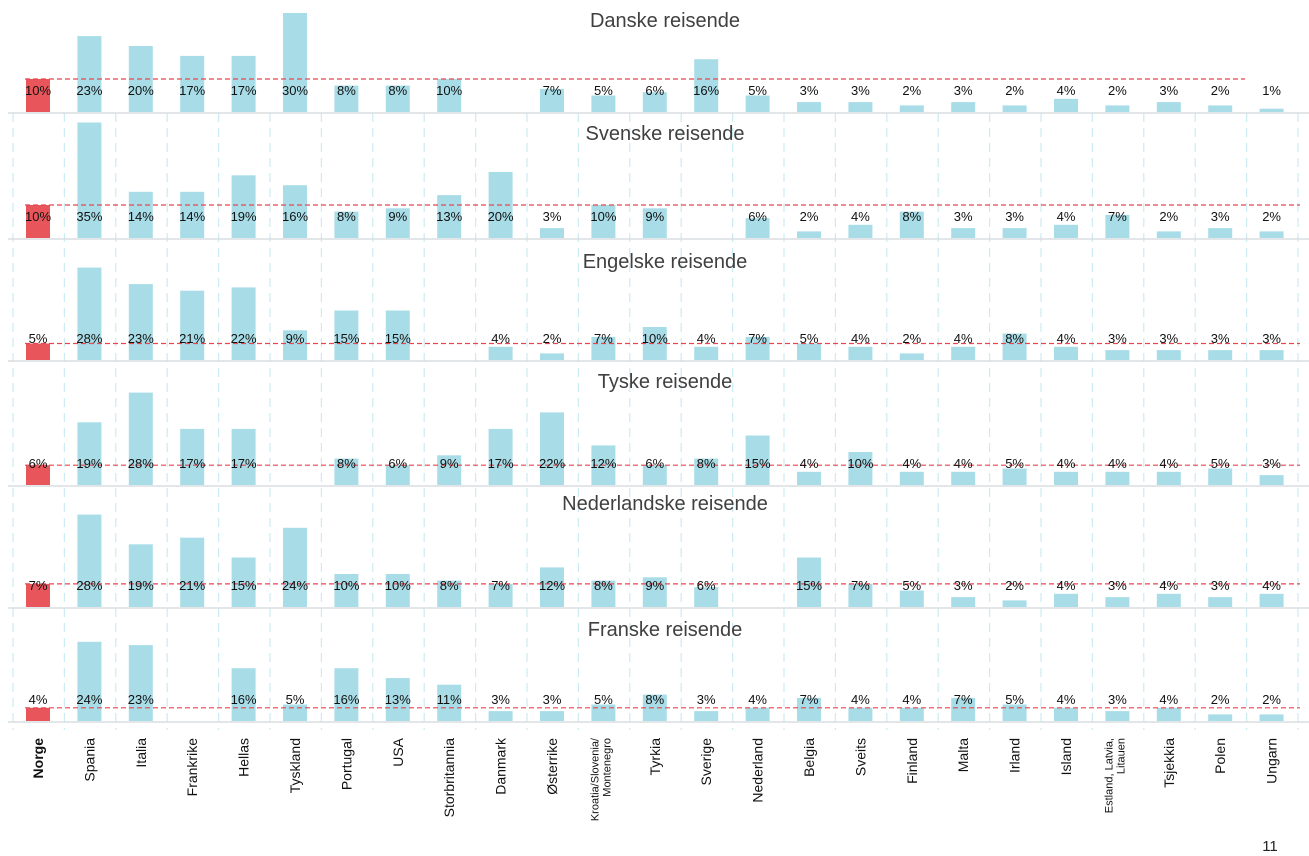 The height and width of the screenshot is (856, 1309). Describe the element at coordinates (860, 463) in the screenshot. I see `value-label: 10%` at that location.